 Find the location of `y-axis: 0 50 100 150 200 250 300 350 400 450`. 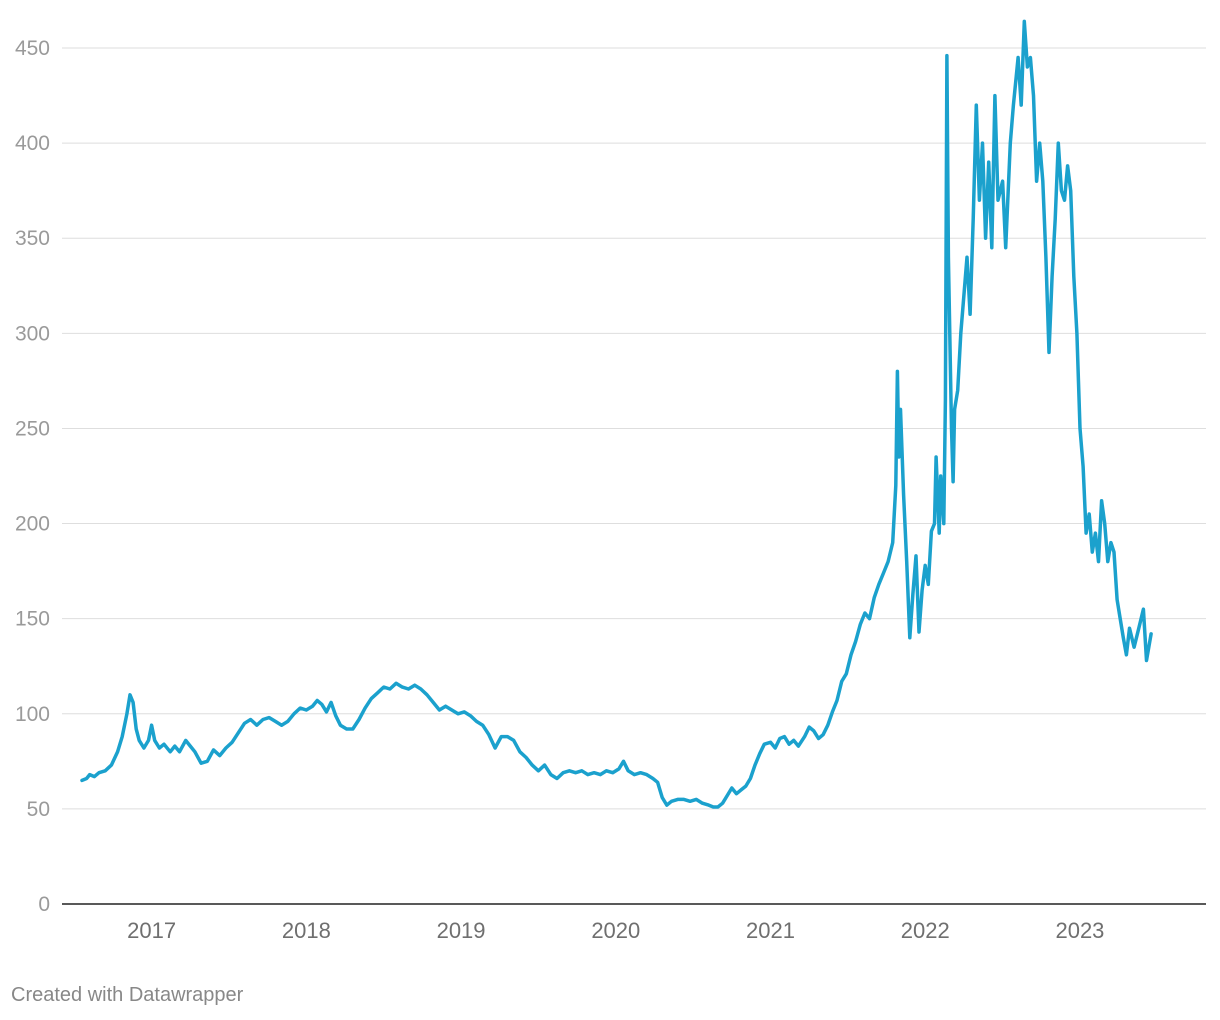

y-axis: 0 50 100 150 200 250 300 350 400 450 is located at coordinates (32, 476).